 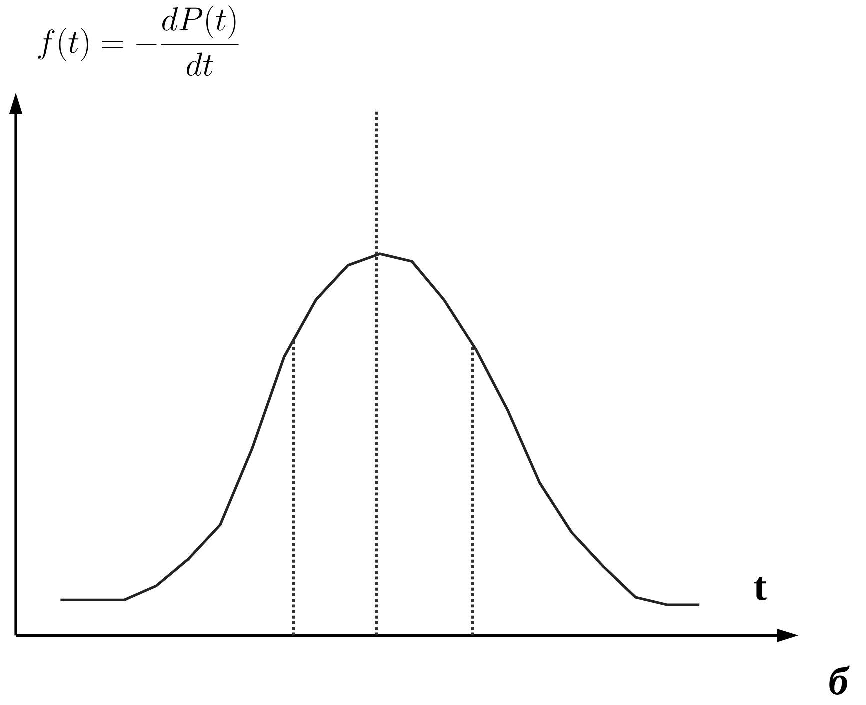 I want to click on text: б, so click(x=840, y=680).